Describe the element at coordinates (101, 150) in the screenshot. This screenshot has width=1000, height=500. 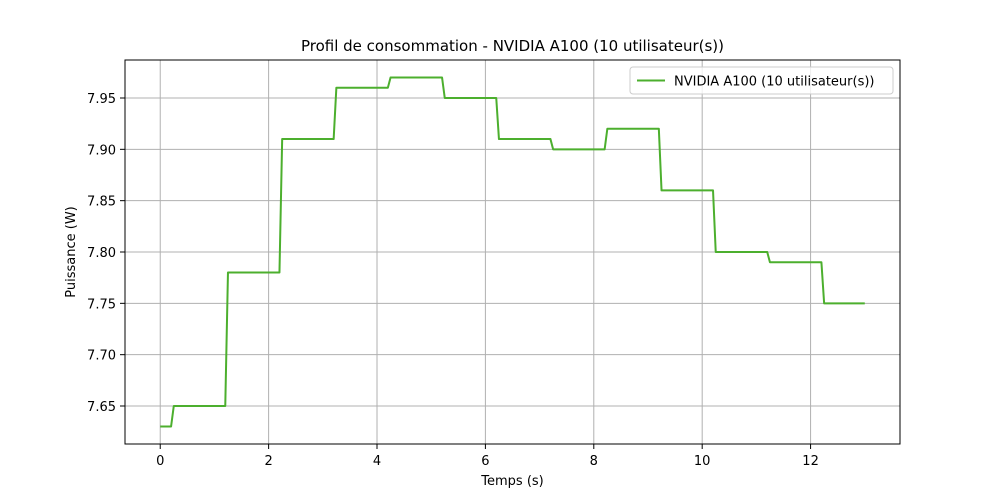
I see `y-tick-label: 7.90` at that location.